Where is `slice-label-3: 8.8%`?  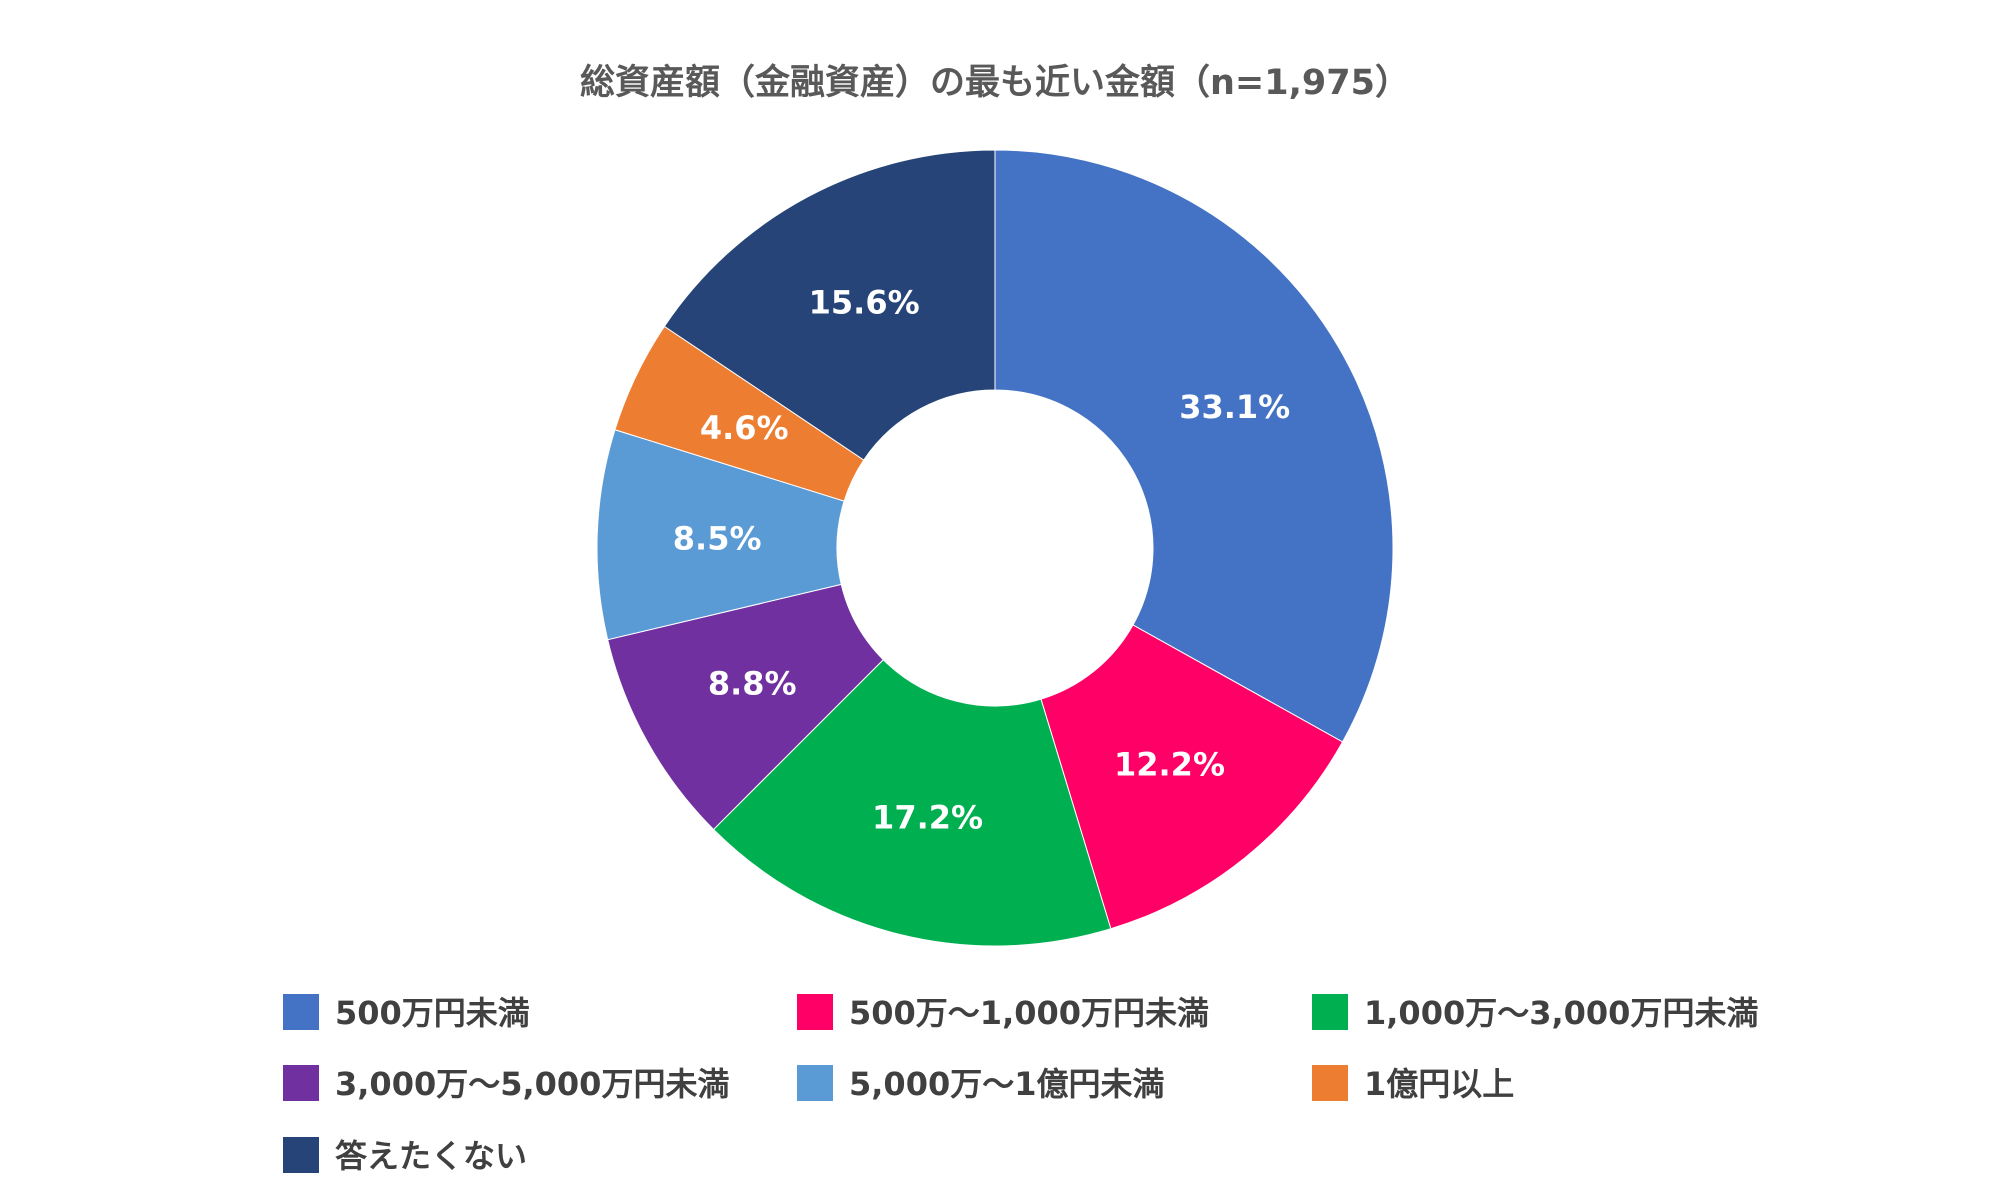 slice-label-3: 8.8% is located at coordinates (752, 683).